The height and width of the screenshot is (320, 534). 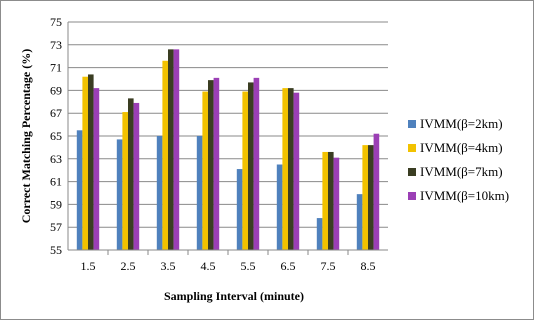 What do you see at coordinates (228, 266) in the screenshot?
I see `x-tick-labels: 1.5 2.5 3.5 4.5 5.5 6.5 7.5 8.5` at bounding box center [228, 266].